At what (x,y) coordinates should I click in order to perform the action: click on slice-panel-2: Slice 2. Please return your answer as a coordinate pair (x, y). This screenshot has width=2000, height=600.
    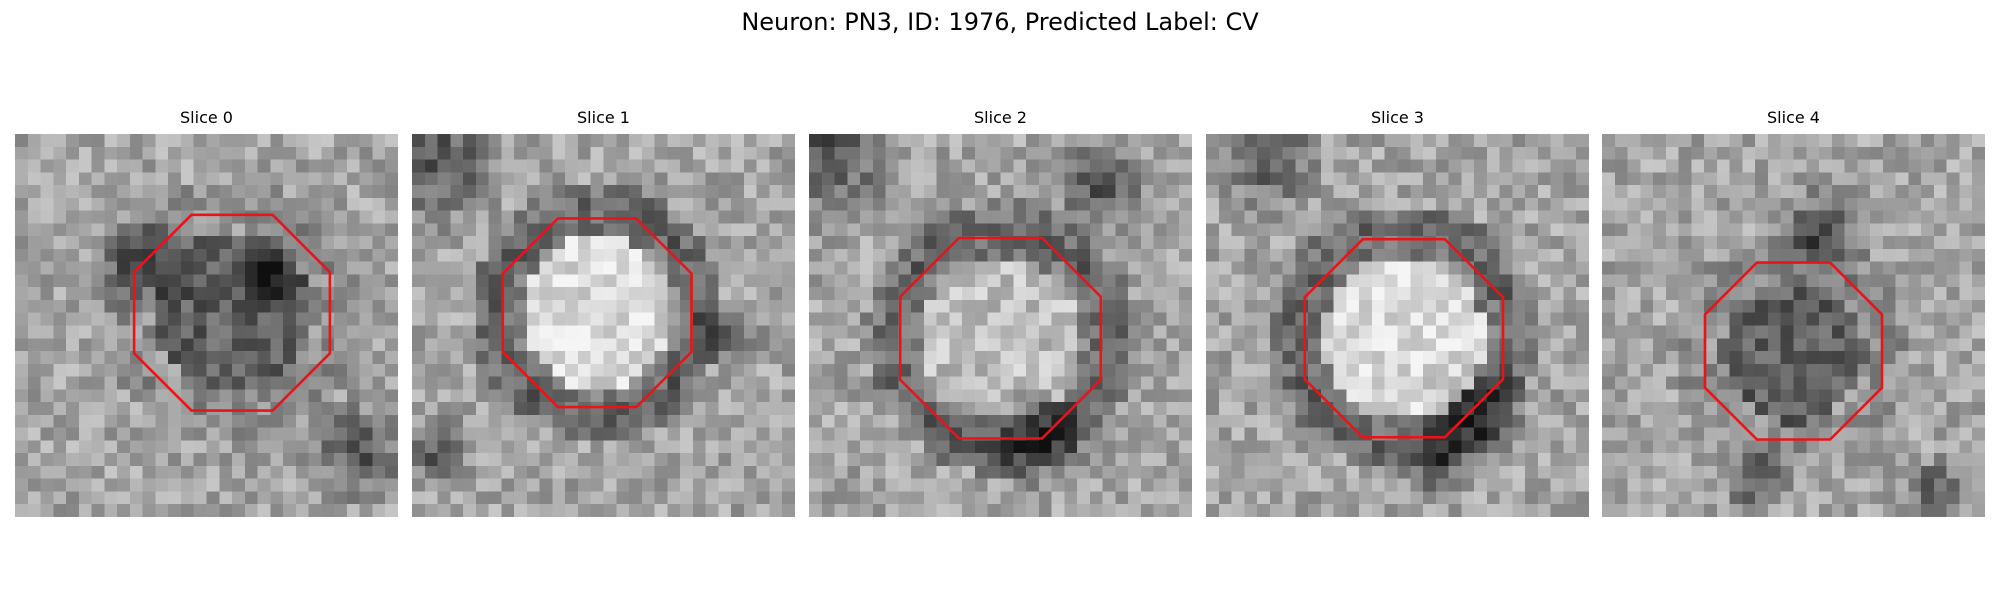
    Looking at the image, I should click on (1000, 312).